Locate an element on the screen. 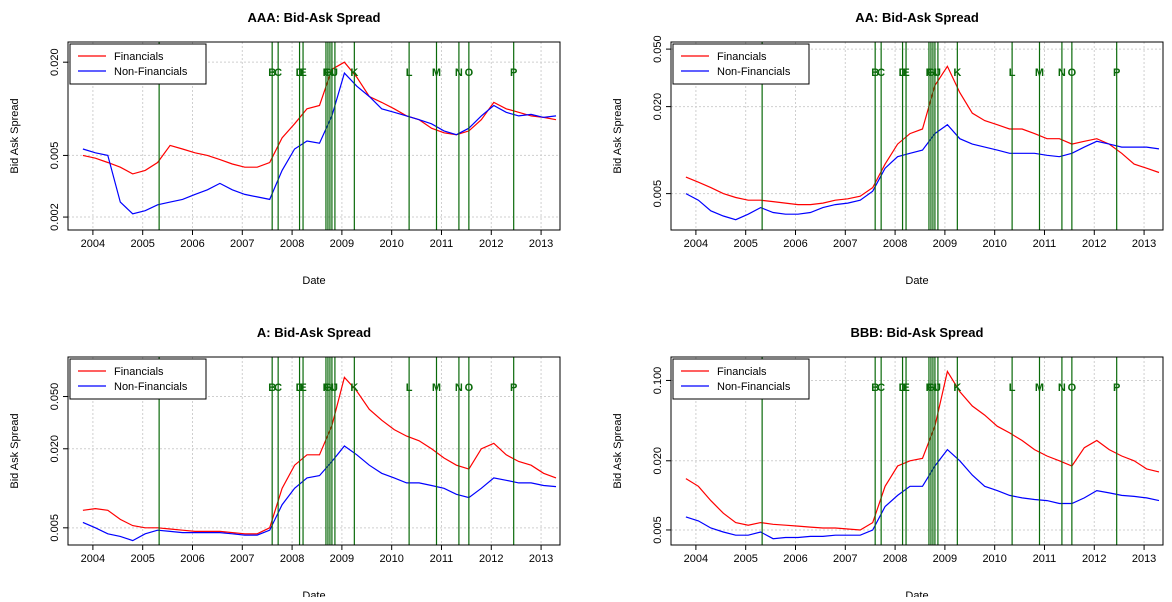 The image size is (1172, 602). y-tick-label: 0.020 is located at coordinates (55, 449).